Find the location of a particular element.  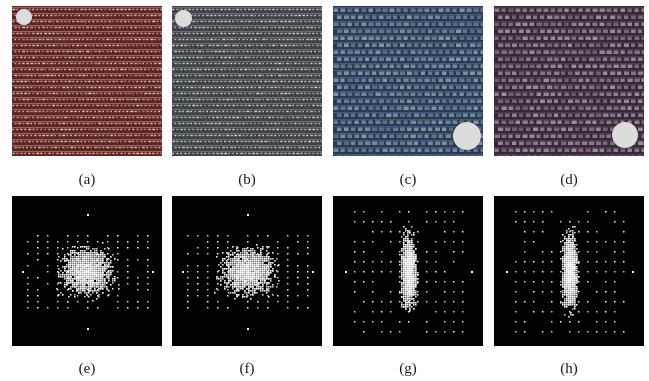

fabric-image-a is located at coordinates (87, 81).